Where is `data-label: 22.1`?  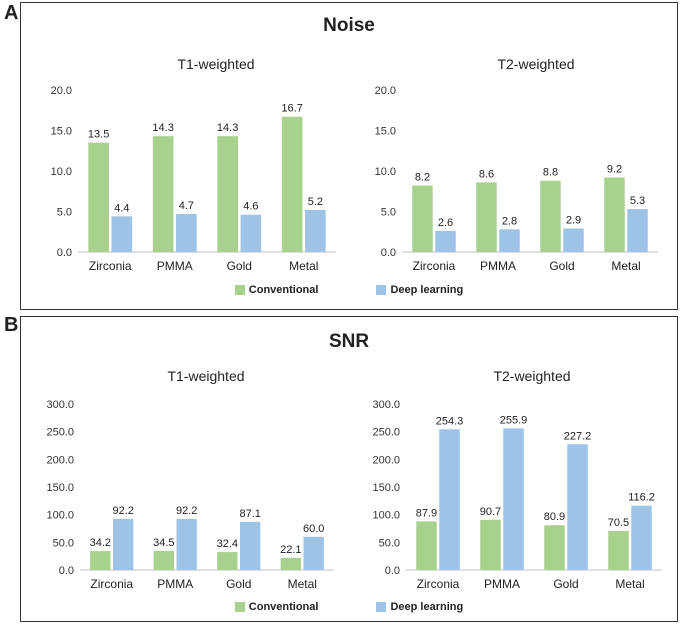 data-label: 22.1 is located at coordinates (290, 550).